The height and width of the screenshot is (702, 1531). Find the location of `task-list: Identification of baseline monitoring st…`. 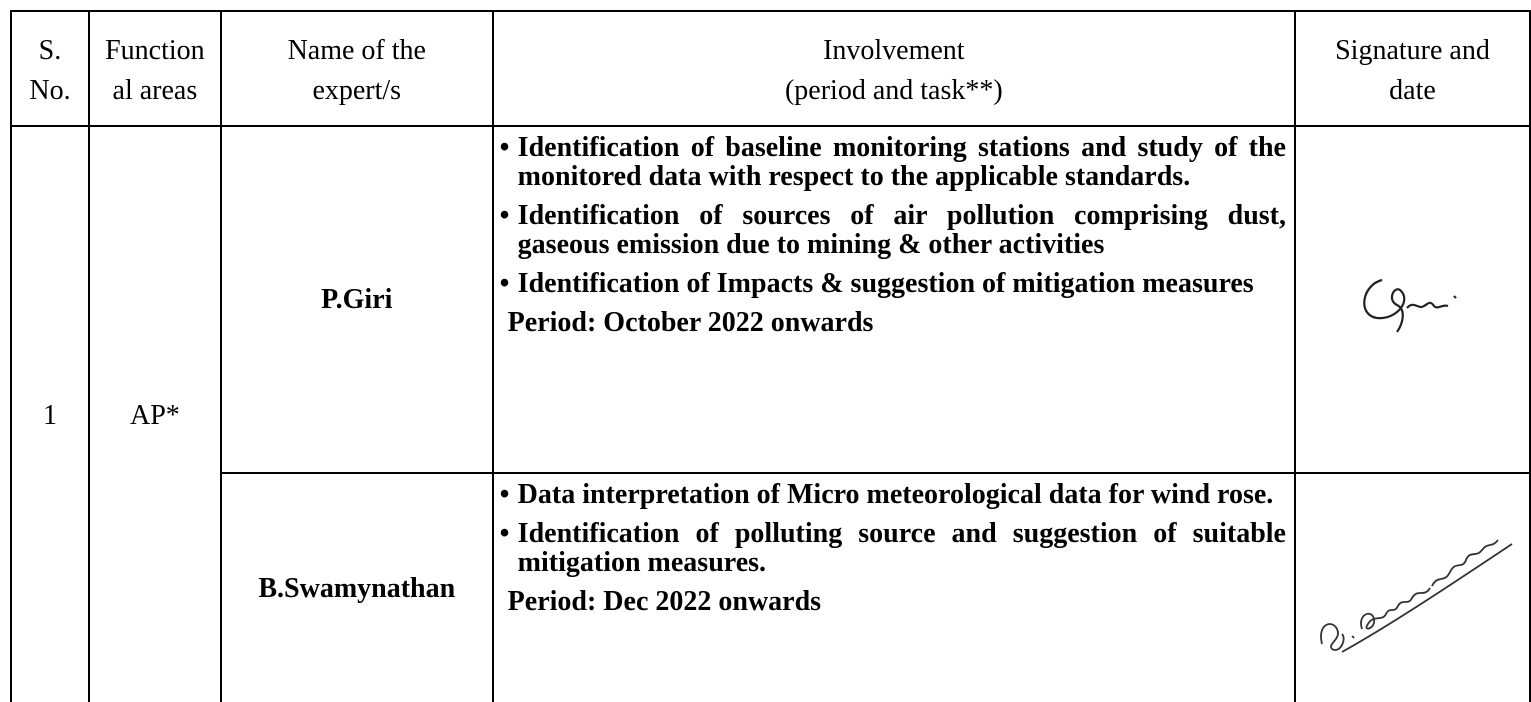

task-list: Identification of baseline monitoring st… is located at coordinates (892, 215).